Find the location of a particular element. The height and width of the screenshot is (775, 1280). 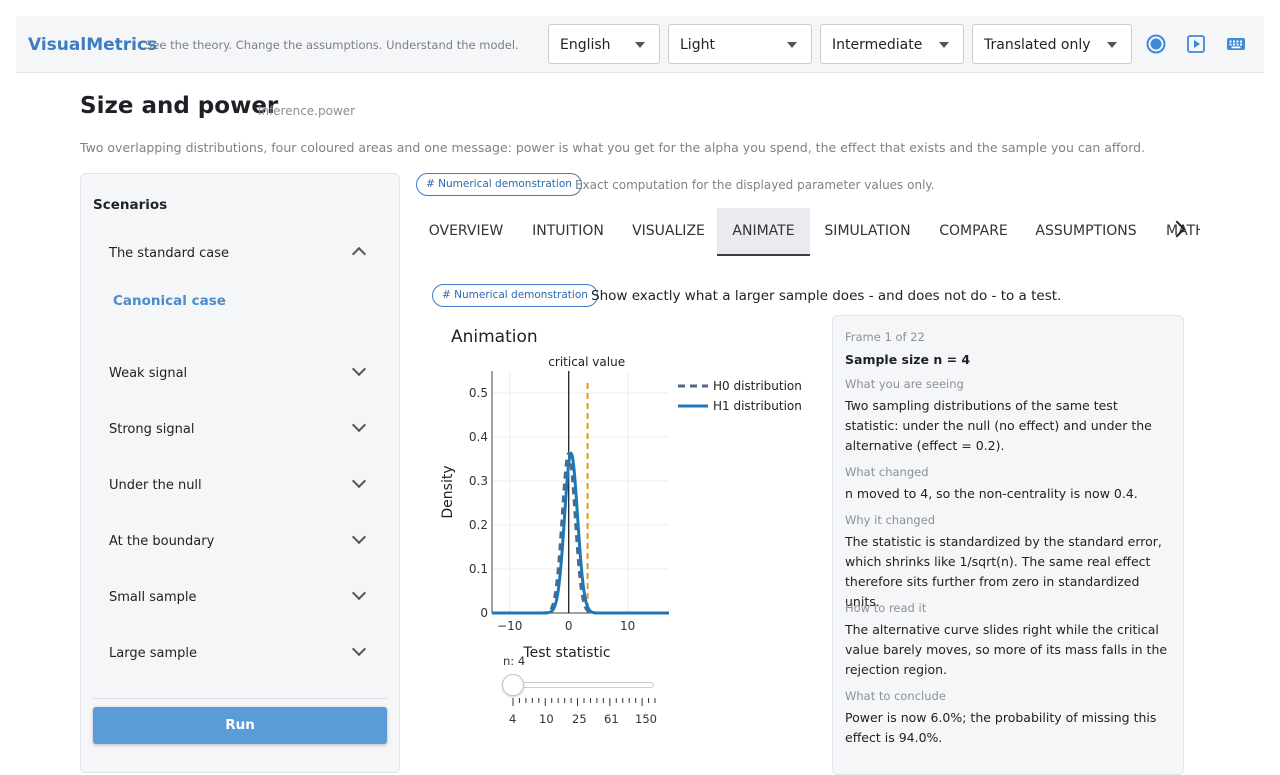

tab-overview: OVERVIEW is located at coordinates (466, 231).